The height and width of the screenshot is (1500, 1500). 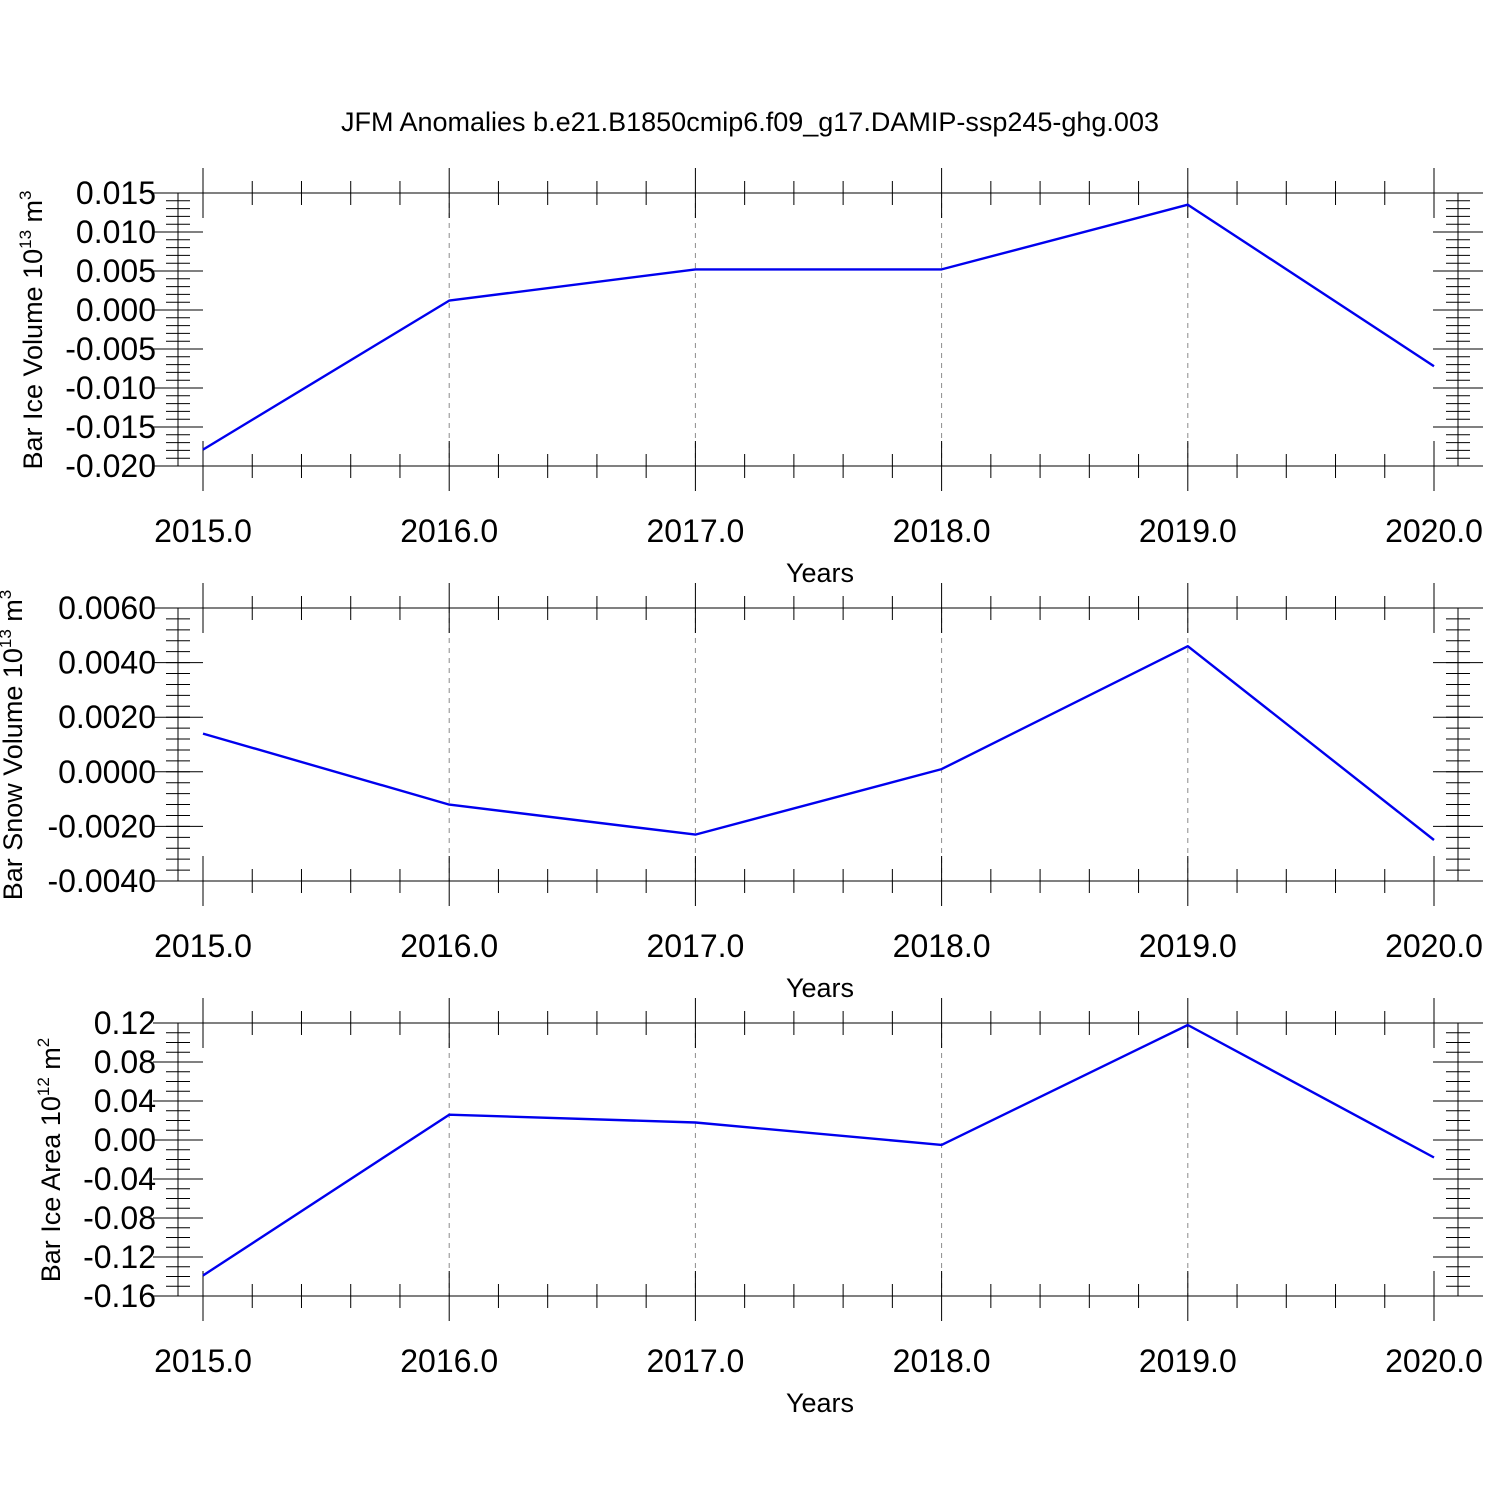 I want to click on y-axis-label-snow-volume: Bar Snow Volume 1013 m3, so click(x=14, y=745).